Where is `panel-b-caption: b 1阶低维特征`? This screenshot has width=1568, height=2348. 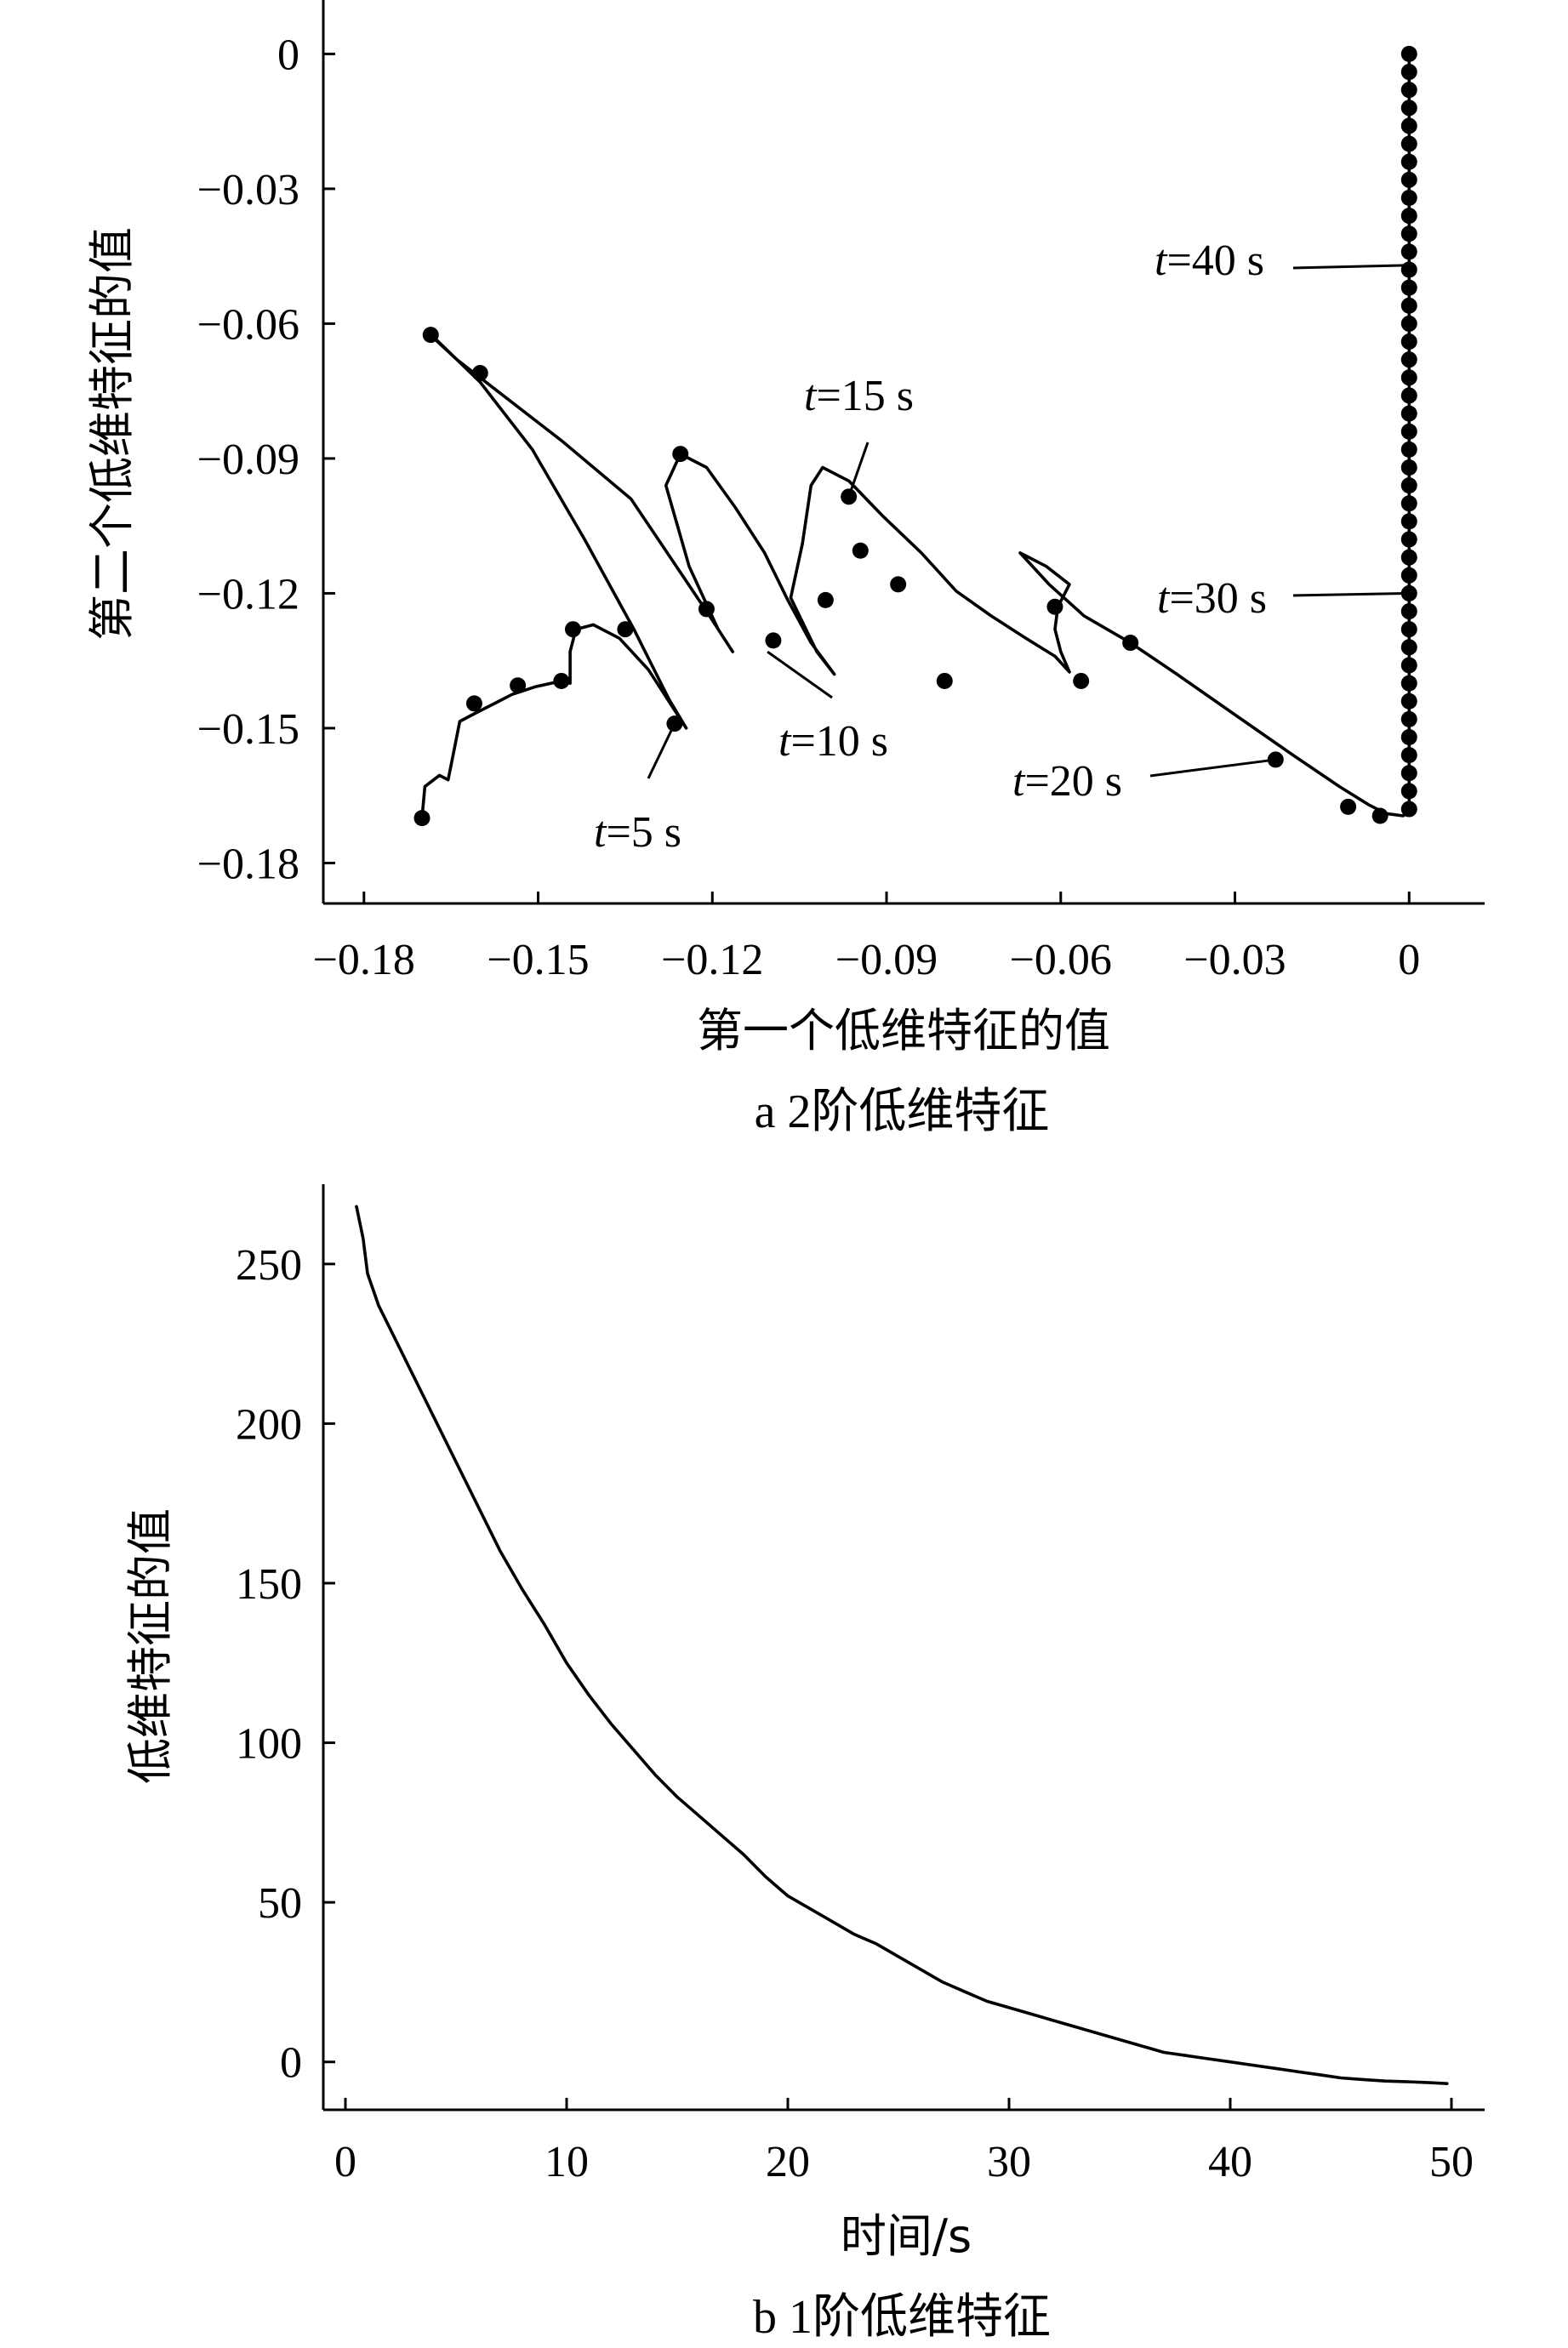
panel-b-caption: b 1阶低维特征 is located at coordinates (902, 2317).